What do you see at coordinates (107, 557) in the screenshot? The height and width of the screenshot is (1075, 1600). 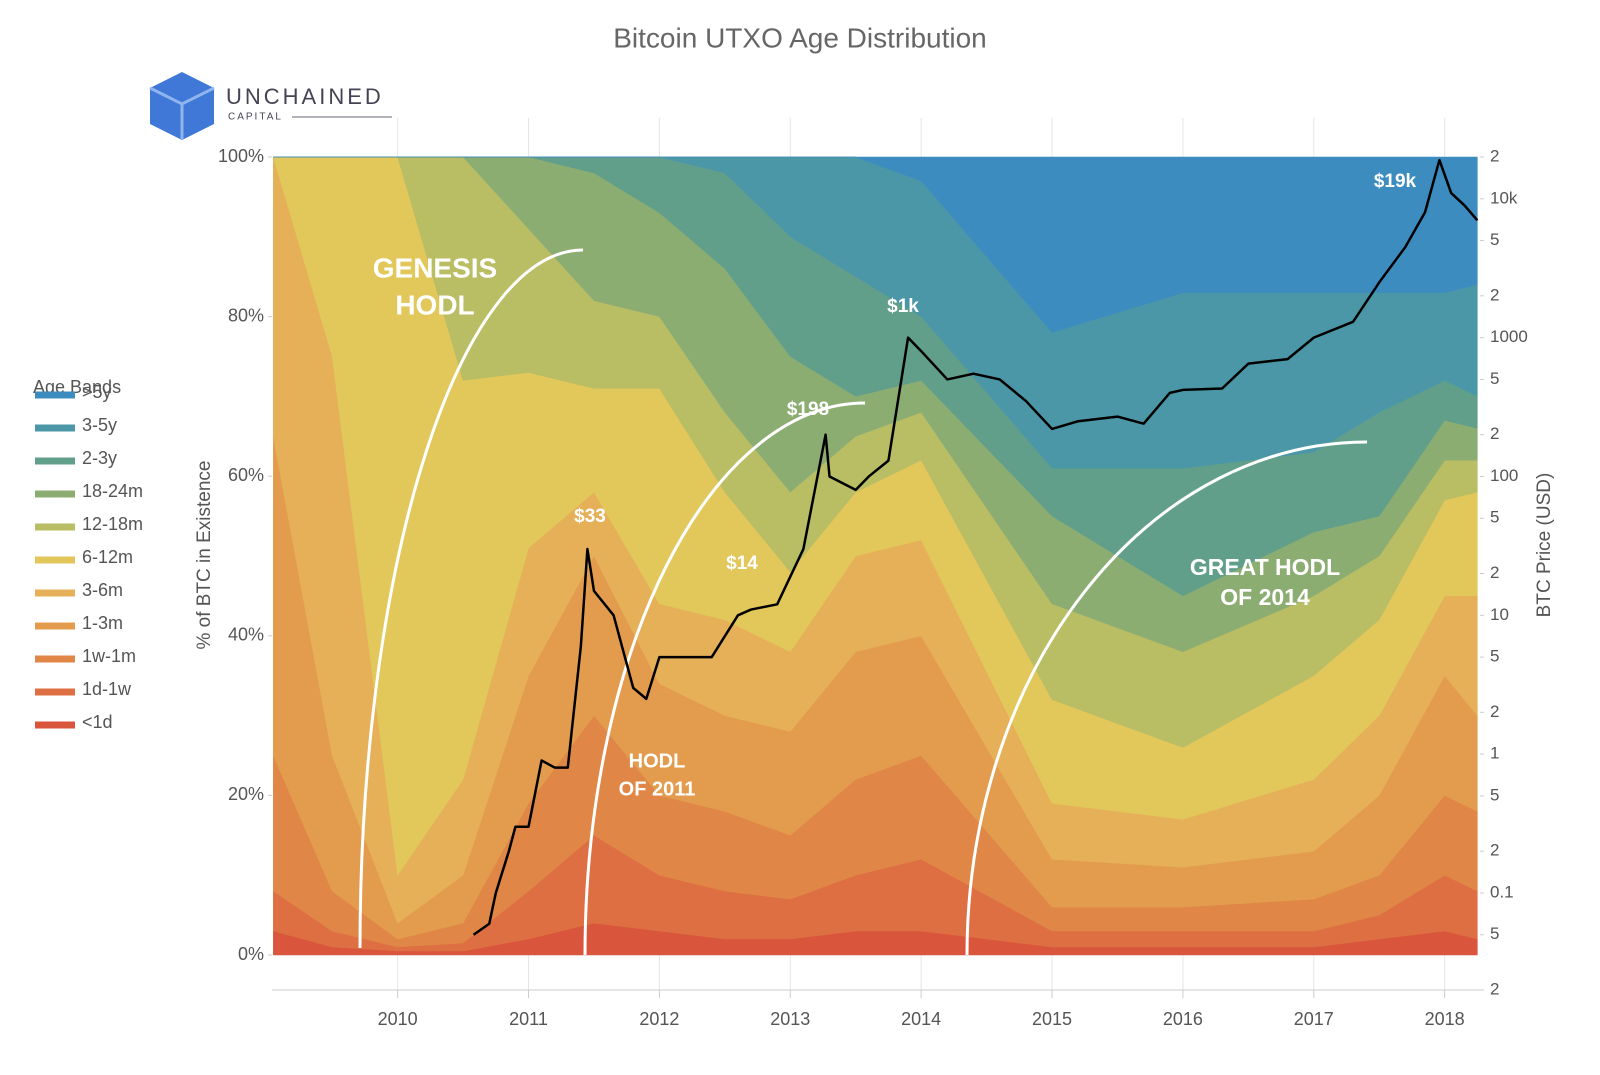 I see `legend-label: 6-12m` at bounding box center [107, 557].